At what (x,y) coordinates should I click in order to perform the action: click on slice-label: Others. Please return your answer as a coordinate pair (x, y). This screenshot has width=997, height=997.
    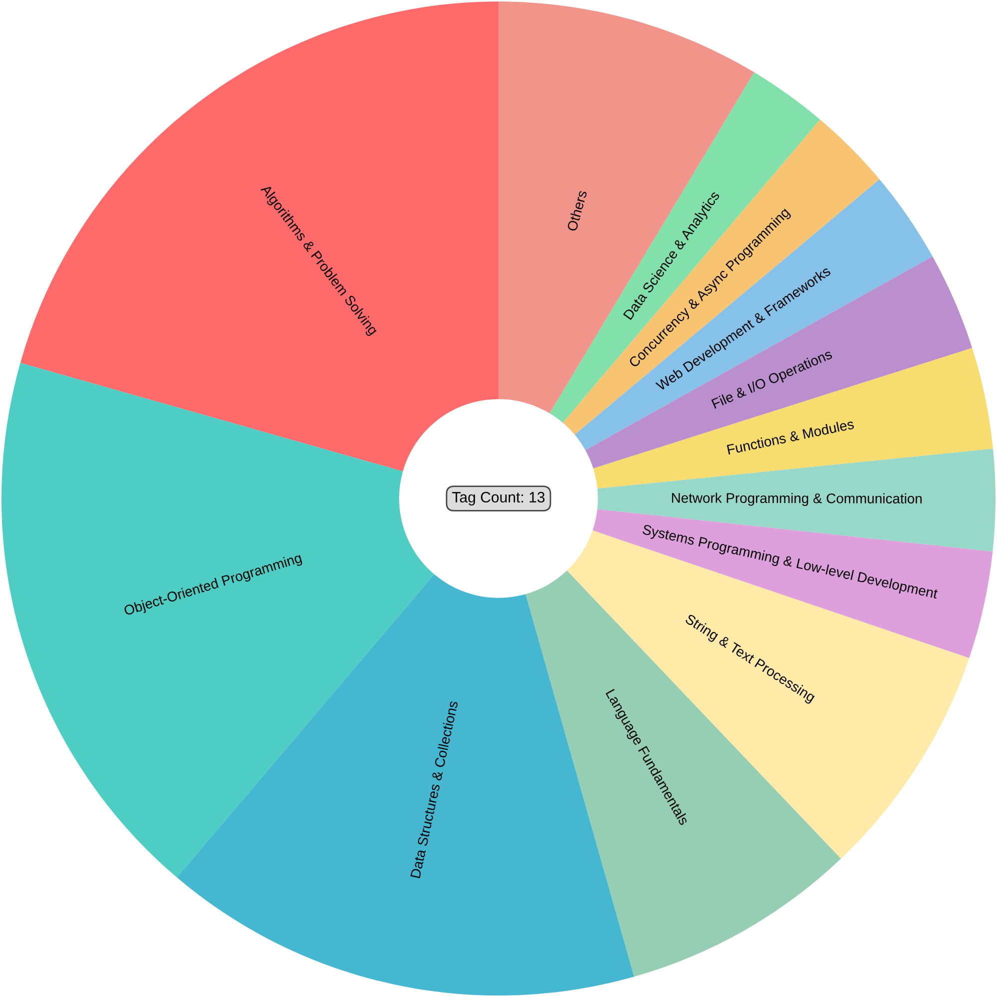
    Looking at the image, I should click on (577, 211).